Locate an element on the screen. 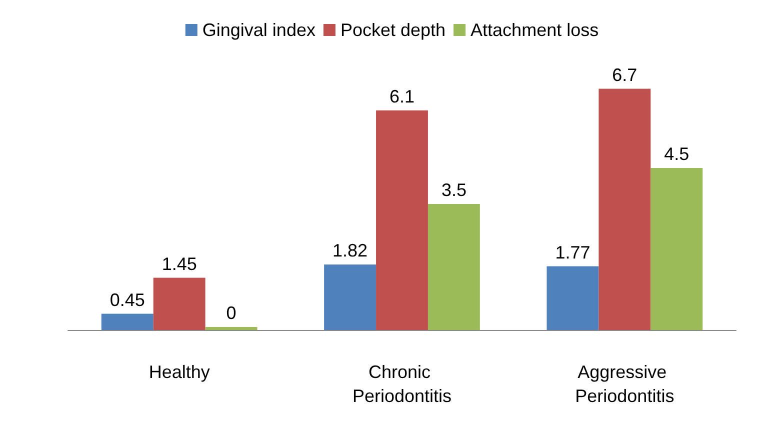 The height and width of the screenshot is (428, 784). data-label: 1.77 is located at coordinates (572, 252).